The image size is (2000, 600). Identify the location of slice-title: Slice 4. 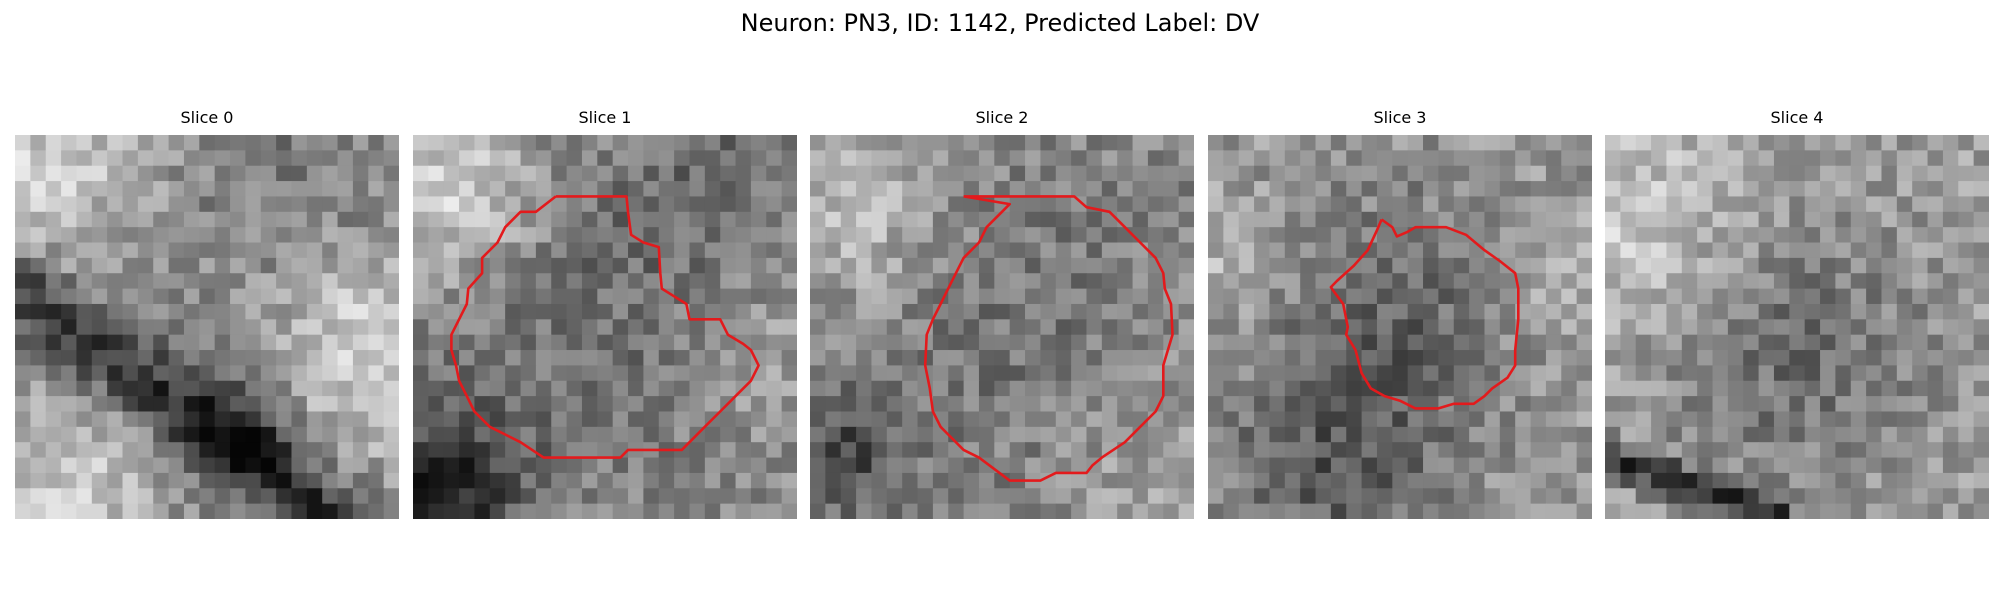
(1797, 117).